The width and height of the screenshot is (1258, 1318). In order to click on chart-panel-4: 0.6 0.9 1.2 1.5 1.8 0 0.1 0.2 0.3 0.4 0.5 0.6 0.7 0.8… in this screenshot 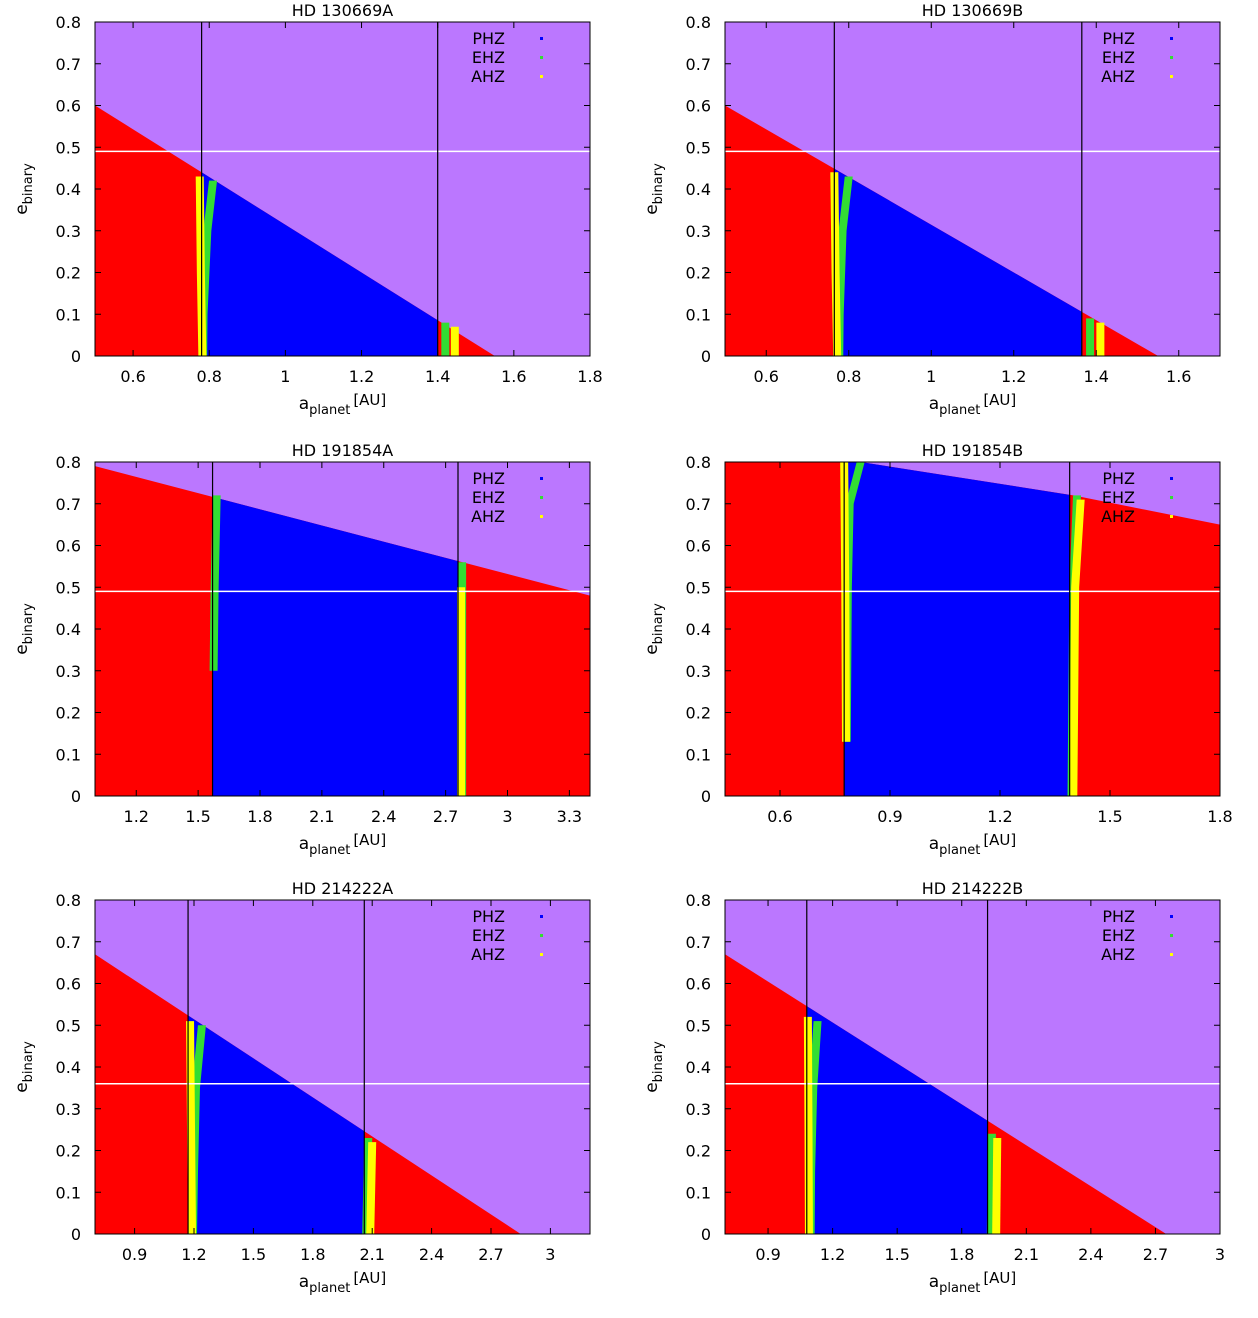, I will do `click(937, 649)`.